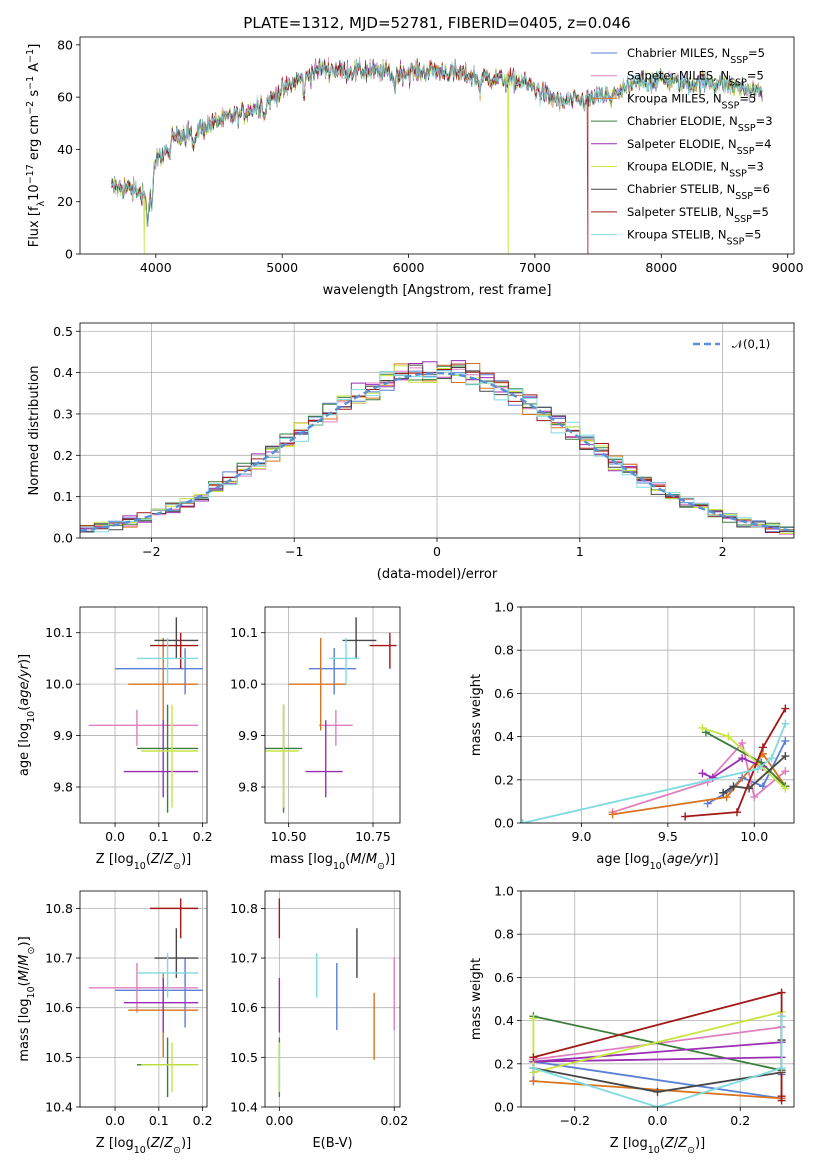 This screenshot has width=819, height=1170. What do you see at coordinates (504, 650) in the screenshot?
I see `y-tick-label: 0.8` at bounding box center [504, 650].